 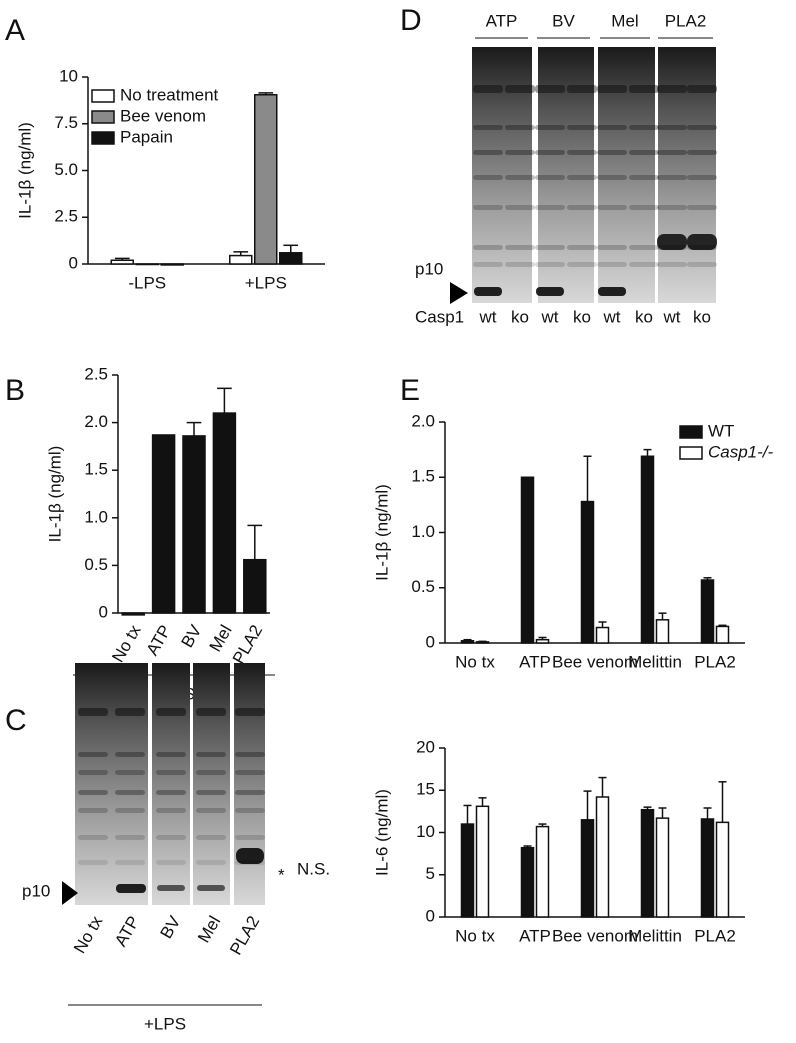 I want to click on panel-letter: A, so click(x=15, y=30).